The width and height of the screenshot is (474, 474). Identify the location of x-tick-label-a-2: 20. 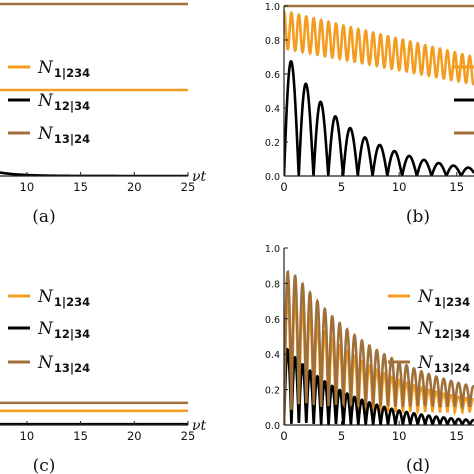
(134, 187).